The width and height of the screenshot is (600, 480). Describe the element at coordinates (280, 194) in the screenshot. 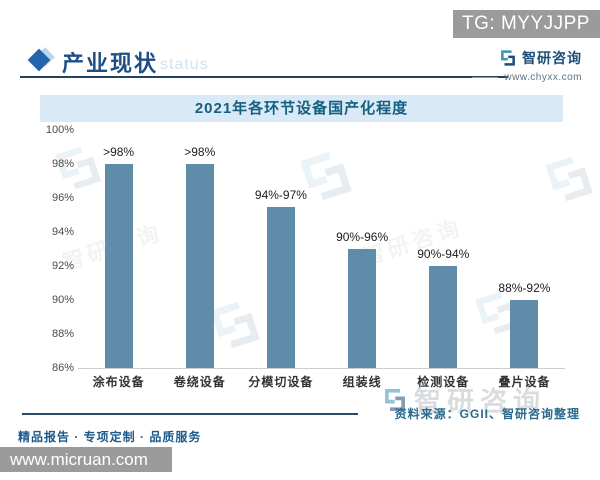

I see `bar-value-label: 94%-97%` at that location.